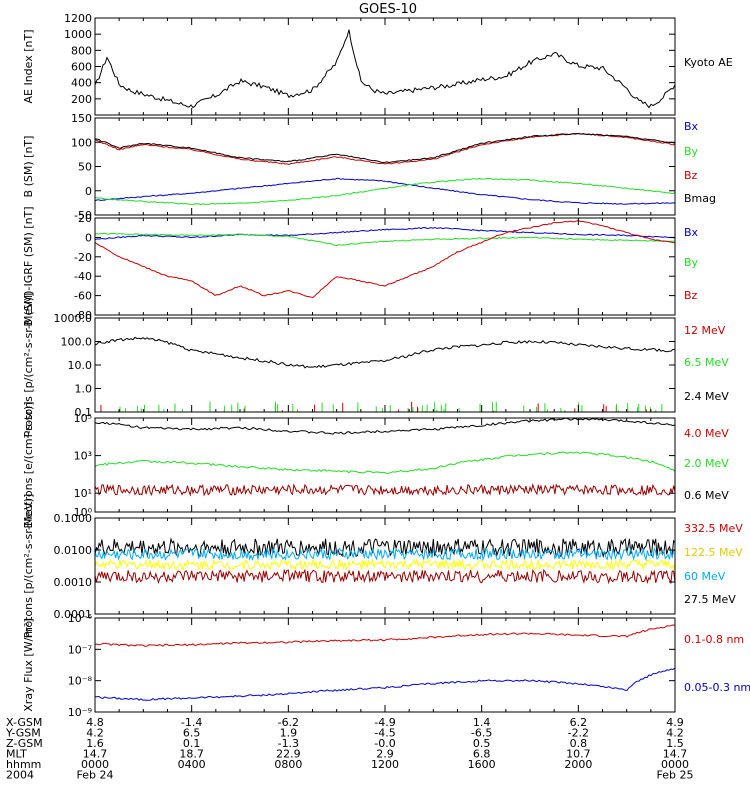 The image size is (750, 800). What do you see at coordinates (385, 684) in the screenshot?
I see `series-line-0-05-0-3-nm` at bounding box center [385, 684].